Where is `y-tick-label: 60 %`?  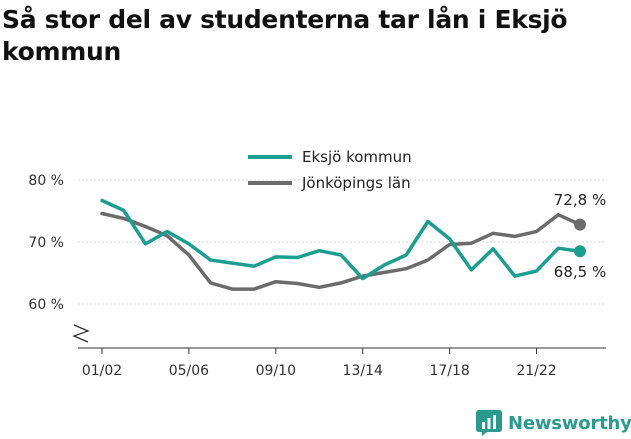 y-tick-label: 60 % is located at coordinates (46, 305).